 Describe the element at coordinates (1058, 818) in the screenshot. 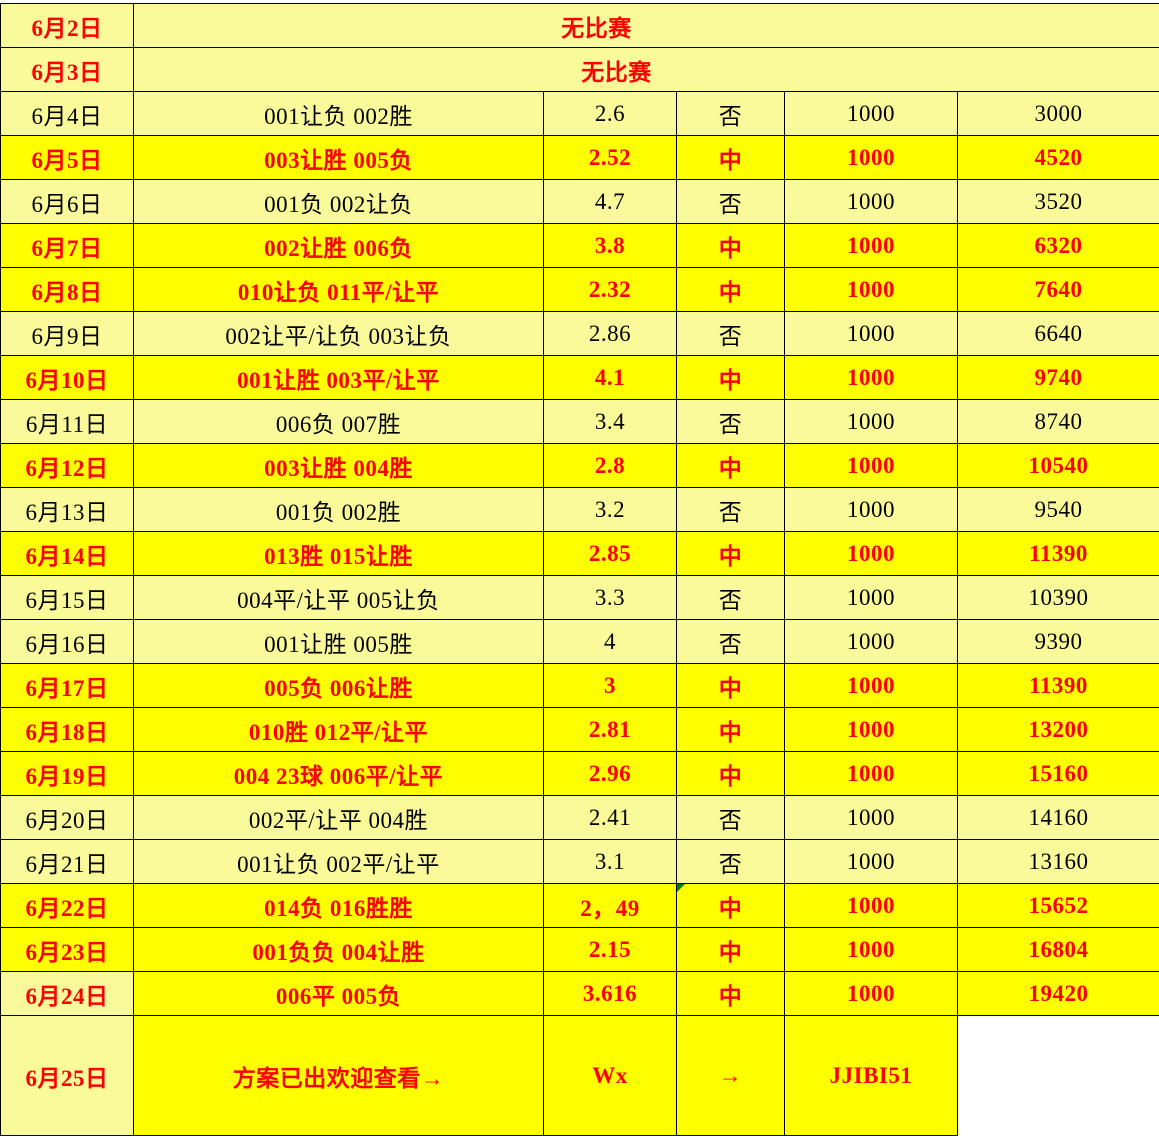

I see `total-cell: 14160` at that location.